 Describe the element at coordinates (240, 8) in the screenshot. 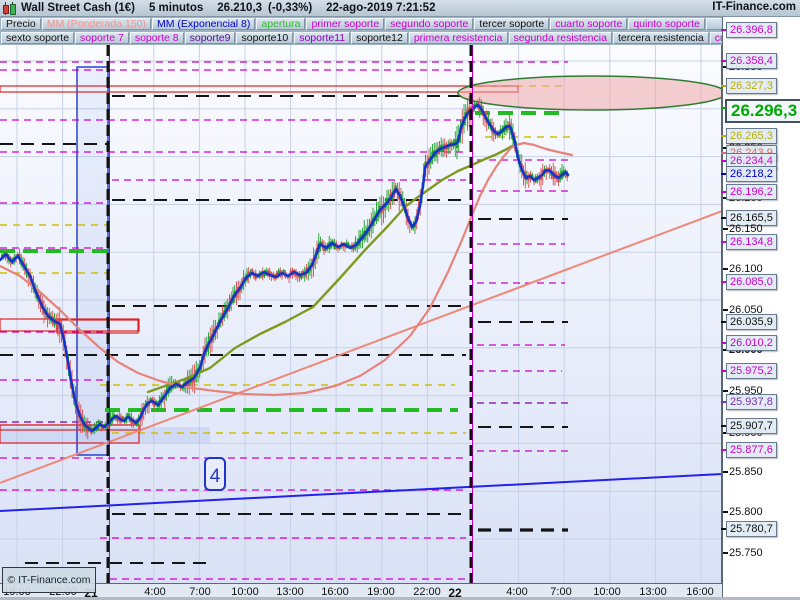

I see `last-price-title: 26.210,3` at that location.